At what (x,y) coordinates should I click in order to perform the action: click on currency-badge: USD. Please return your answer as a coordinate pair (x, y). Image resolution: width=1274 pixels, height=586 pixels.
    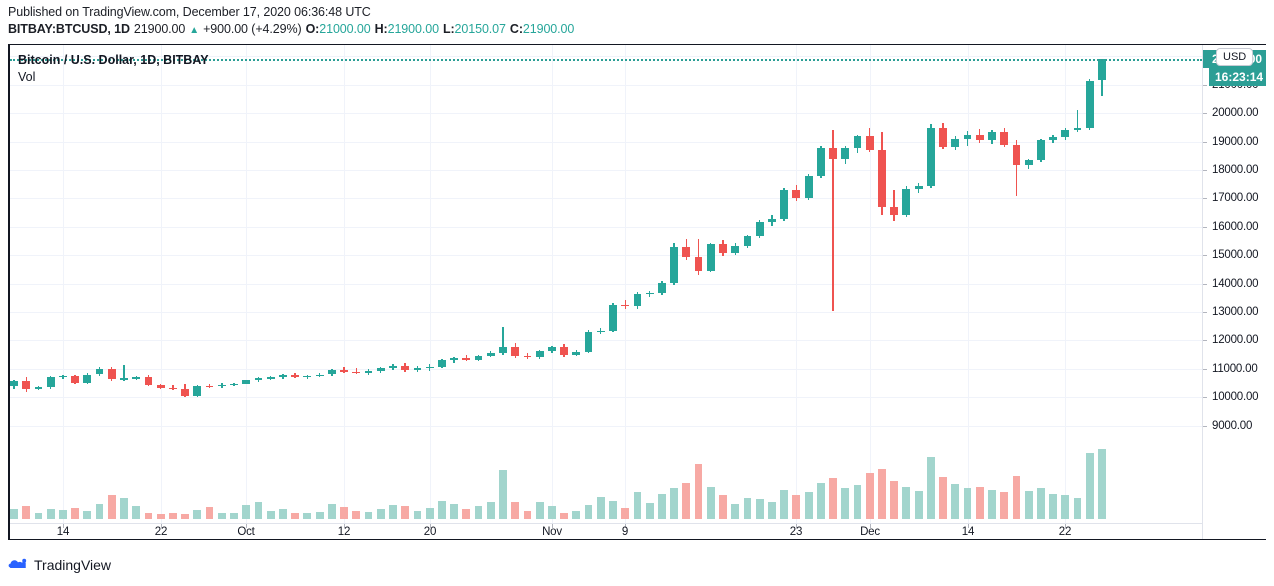
    Looking at the image, I should click on (1235, 57).